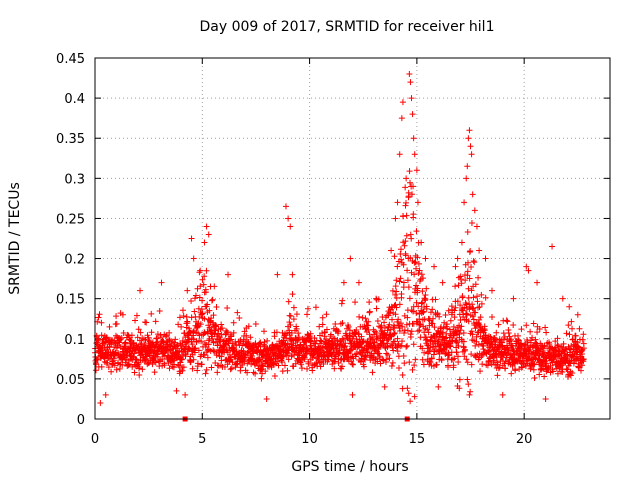  What do you see at coordinates (417, 439) in the screenshot?
I see `x-tick-label: 15` at bounding box center [417, 439].